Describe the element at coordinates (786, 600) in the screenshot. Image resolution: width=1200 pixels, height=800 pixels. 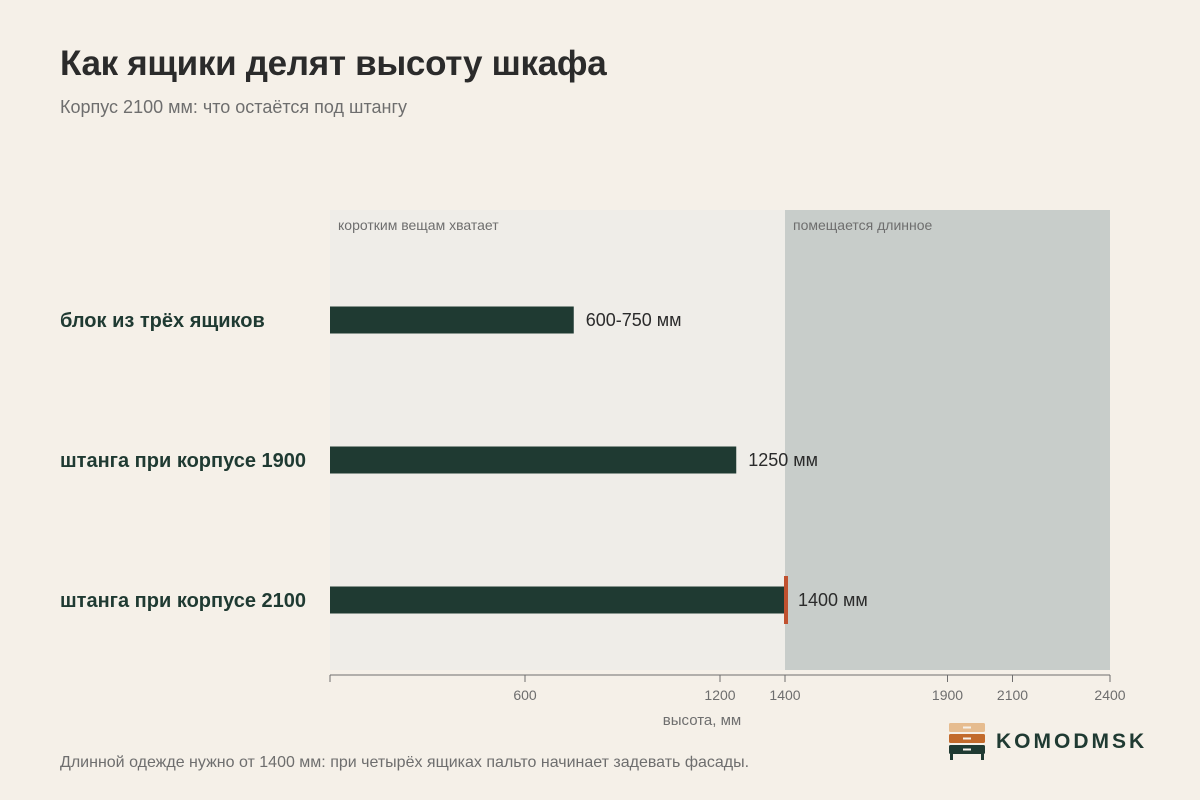
I see `threshold-marker` at that location.